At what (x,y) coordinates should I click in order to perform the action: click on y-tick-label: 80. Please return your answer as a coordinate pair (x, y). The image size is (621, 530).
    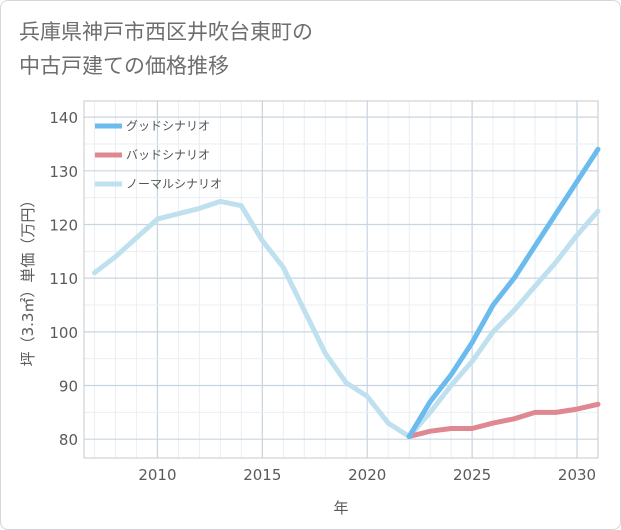
    Looking at the image, I should click on (68, 440).